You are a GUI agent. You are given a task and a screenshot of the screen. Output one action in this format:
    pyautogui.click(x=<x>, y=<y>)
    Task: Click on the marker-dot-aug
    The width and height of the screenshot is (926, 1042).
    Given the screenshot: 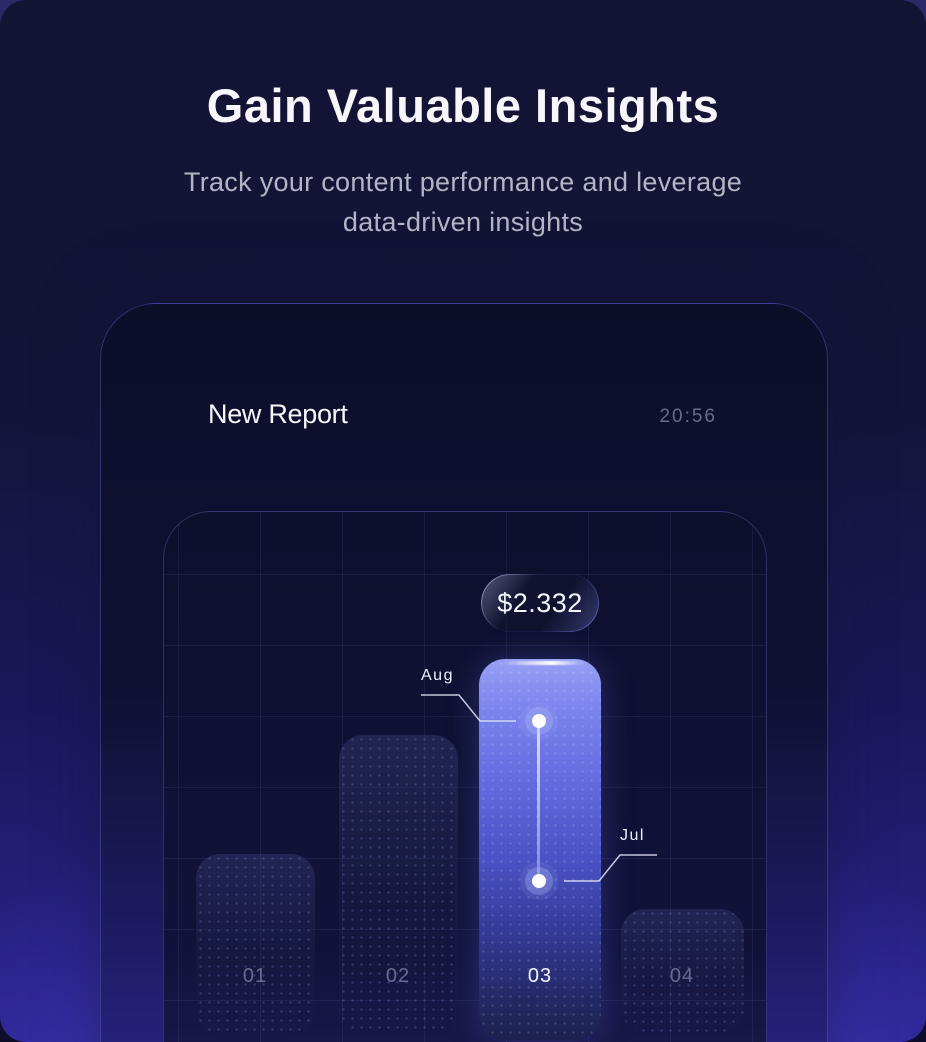 What is the action you would take?
    pyautogui.click(x=539, y=721)
    